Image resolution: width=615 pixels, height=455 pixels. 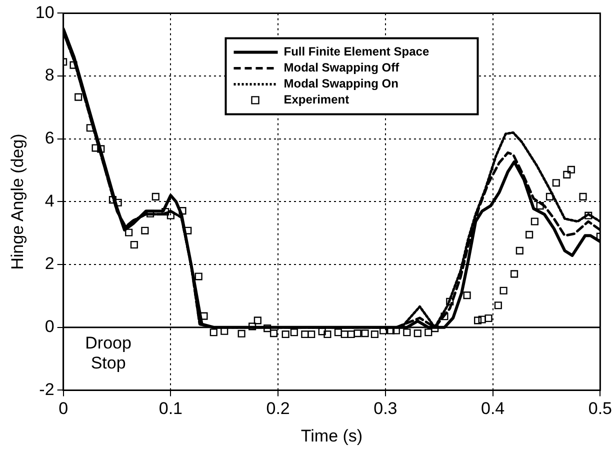 What do you see at coordinates (49, 326) in the screenshot?
I see `y-tick-label: 0` at bounding box center [49, 326].